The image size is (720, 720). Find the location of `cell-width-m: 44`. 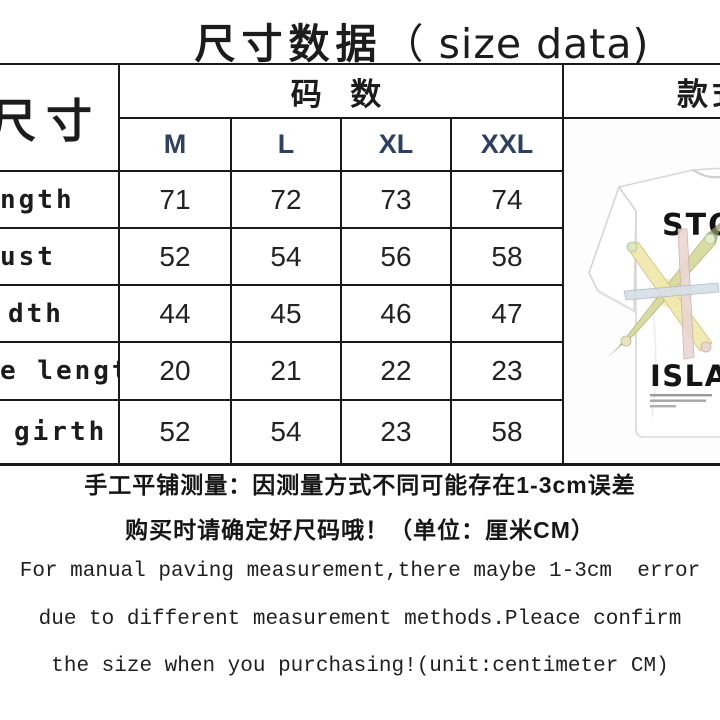

cell-width-m: 44 is located at coordinates (174, 312).